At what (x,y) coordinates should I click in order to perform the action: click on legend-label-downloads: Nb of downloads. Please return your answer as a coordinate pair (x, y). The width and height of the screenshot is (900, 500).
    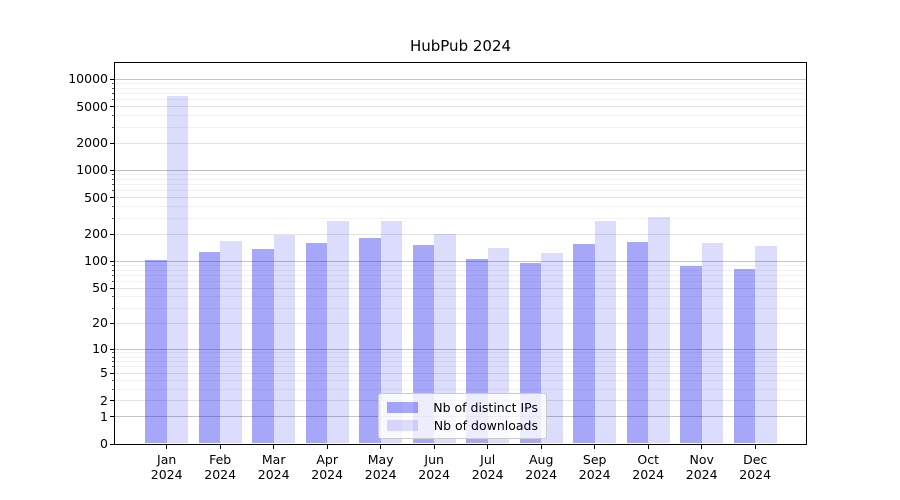
    Looking at the image, I should click on (485, 425).